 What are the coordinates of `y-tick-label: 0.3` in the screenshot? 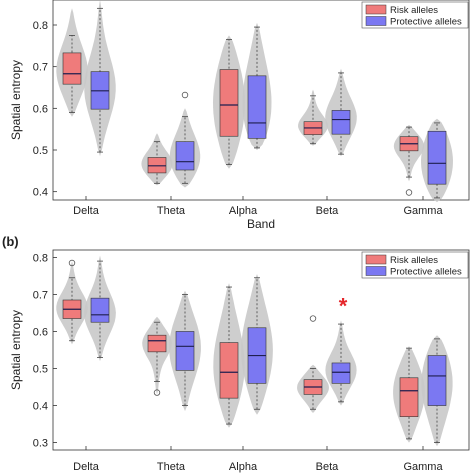 It's located at (40, 444).